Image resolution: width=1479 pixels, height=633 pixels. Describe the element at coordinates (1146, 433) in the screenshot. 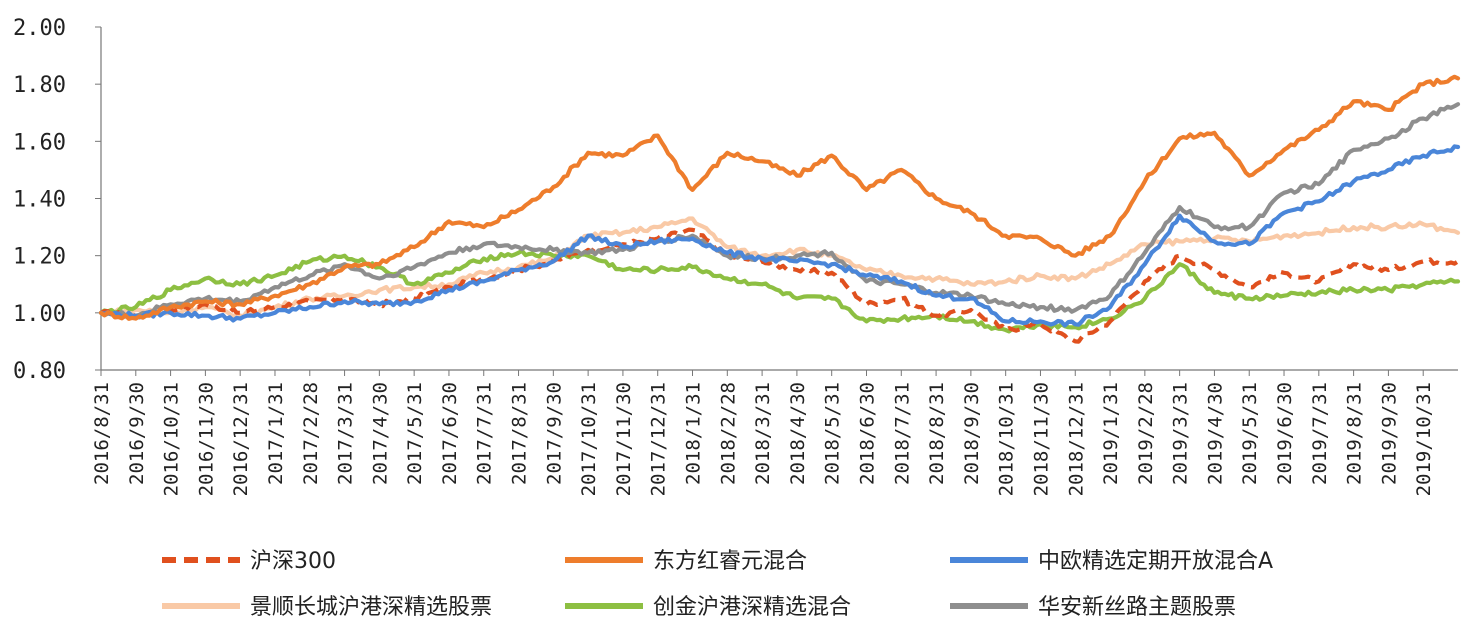

I see `x-tick-label: 2019/2/28` at that location.